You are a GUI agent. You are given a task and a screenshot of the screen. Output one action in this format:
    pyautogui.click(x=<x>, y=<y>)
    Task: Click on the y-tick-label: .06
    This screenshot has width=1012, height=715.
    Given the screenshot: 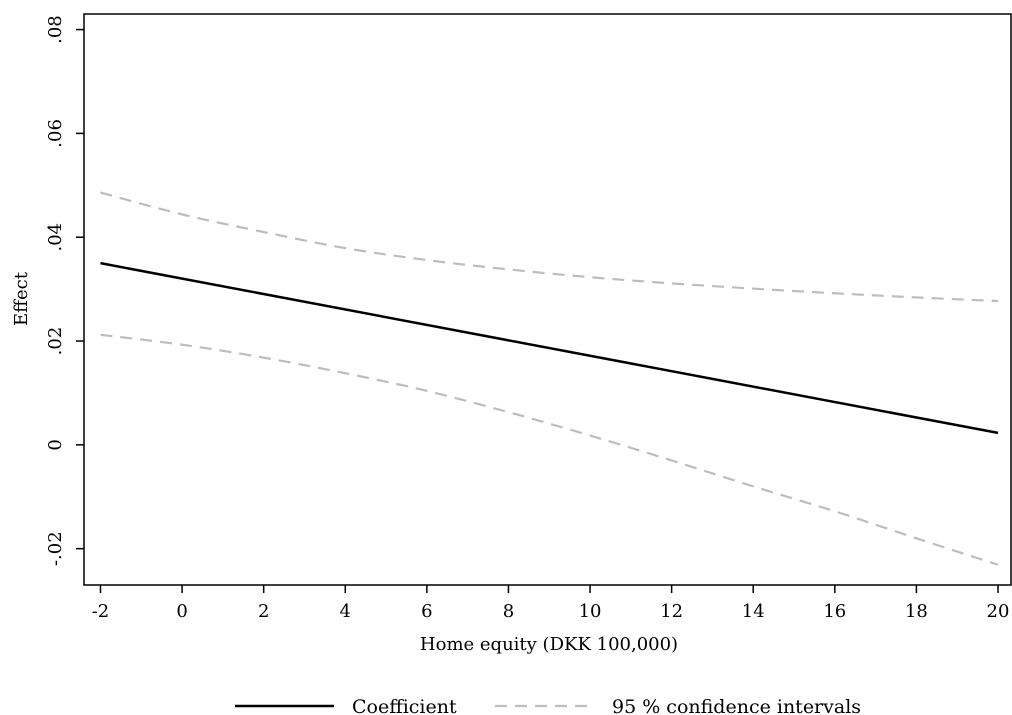 What is the action you would take?
    pyautogui.click(x=55, y=133)
    